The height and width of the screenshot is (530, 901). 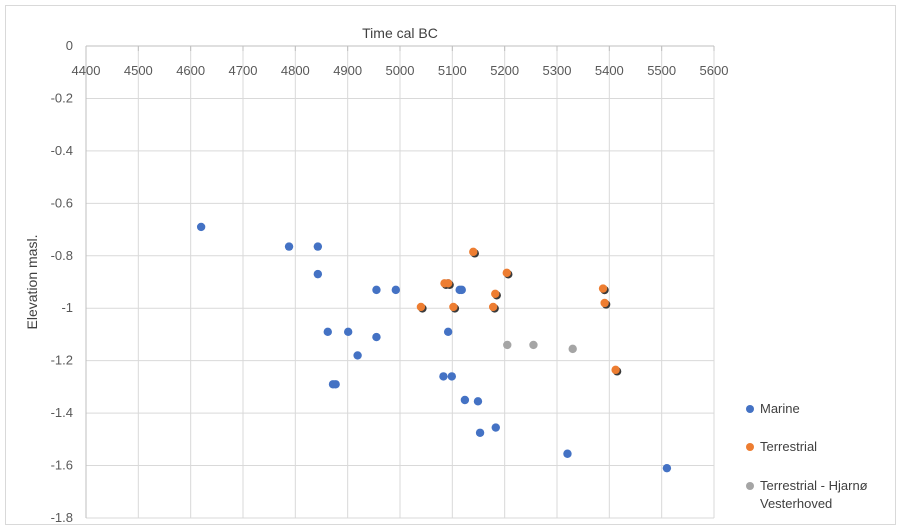 I want to click on y-tick-label: -1.4, so click(x=62, y=412).